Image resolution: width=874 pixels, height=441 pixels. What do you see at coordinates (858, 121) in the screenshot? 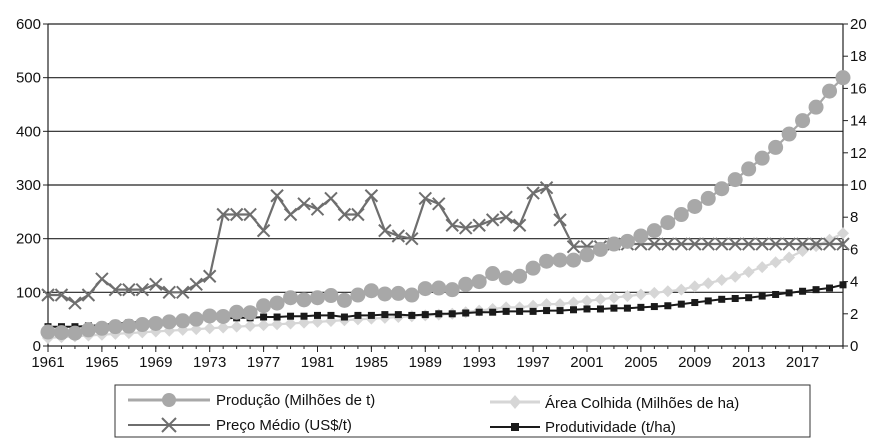
I see `right-tick-label: 14` at bounding box center [858, 121].